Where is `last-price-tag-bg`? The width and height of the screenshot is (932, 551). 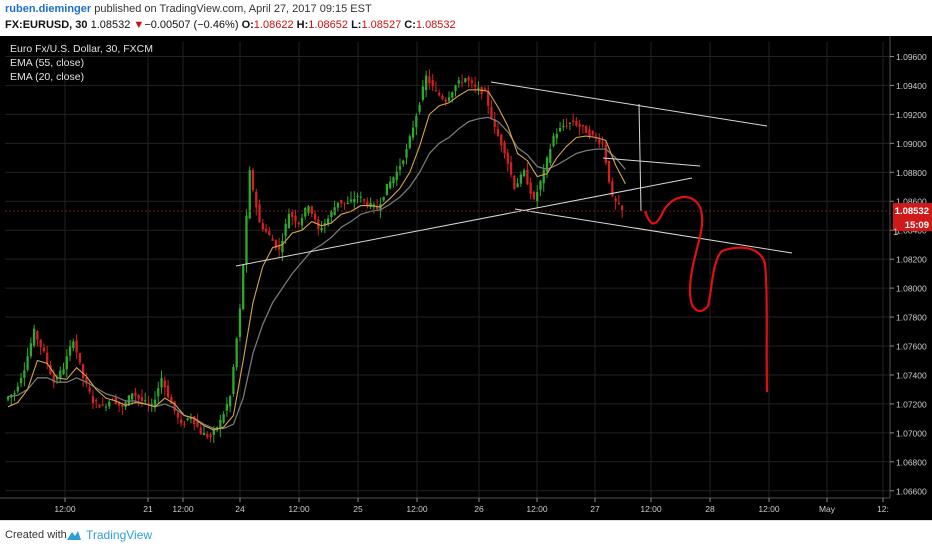 last-price-tag-bg is located at coordinates (912, 217).